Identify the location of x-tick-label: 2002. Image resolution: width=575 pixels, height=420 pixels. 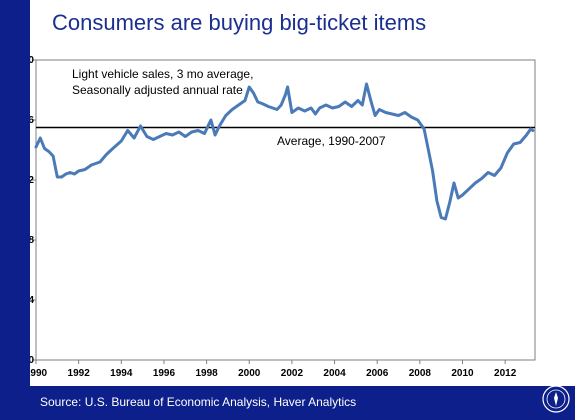
(292, 373).